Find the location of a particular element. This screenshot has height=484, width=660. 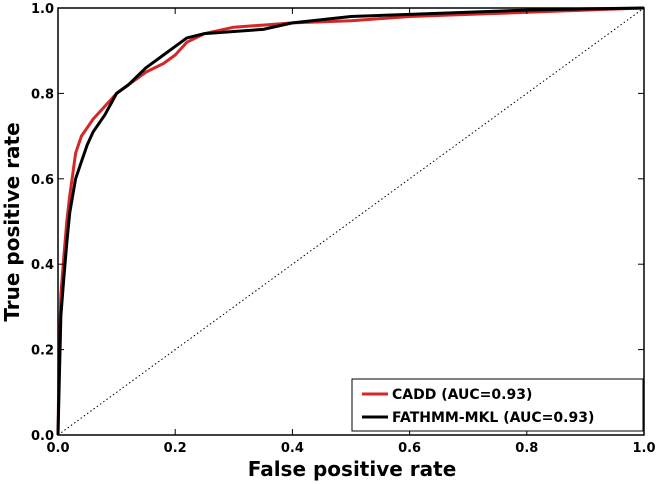

y-axis-label: True positive rate is located at coordinates (12, 221).